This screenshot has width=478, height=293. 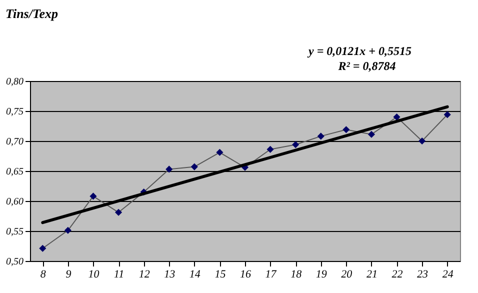 What do you see at coordinates (423, 274) in the screenshot?
I see `x-tick-label: 23` at bounding box center [423, 274].